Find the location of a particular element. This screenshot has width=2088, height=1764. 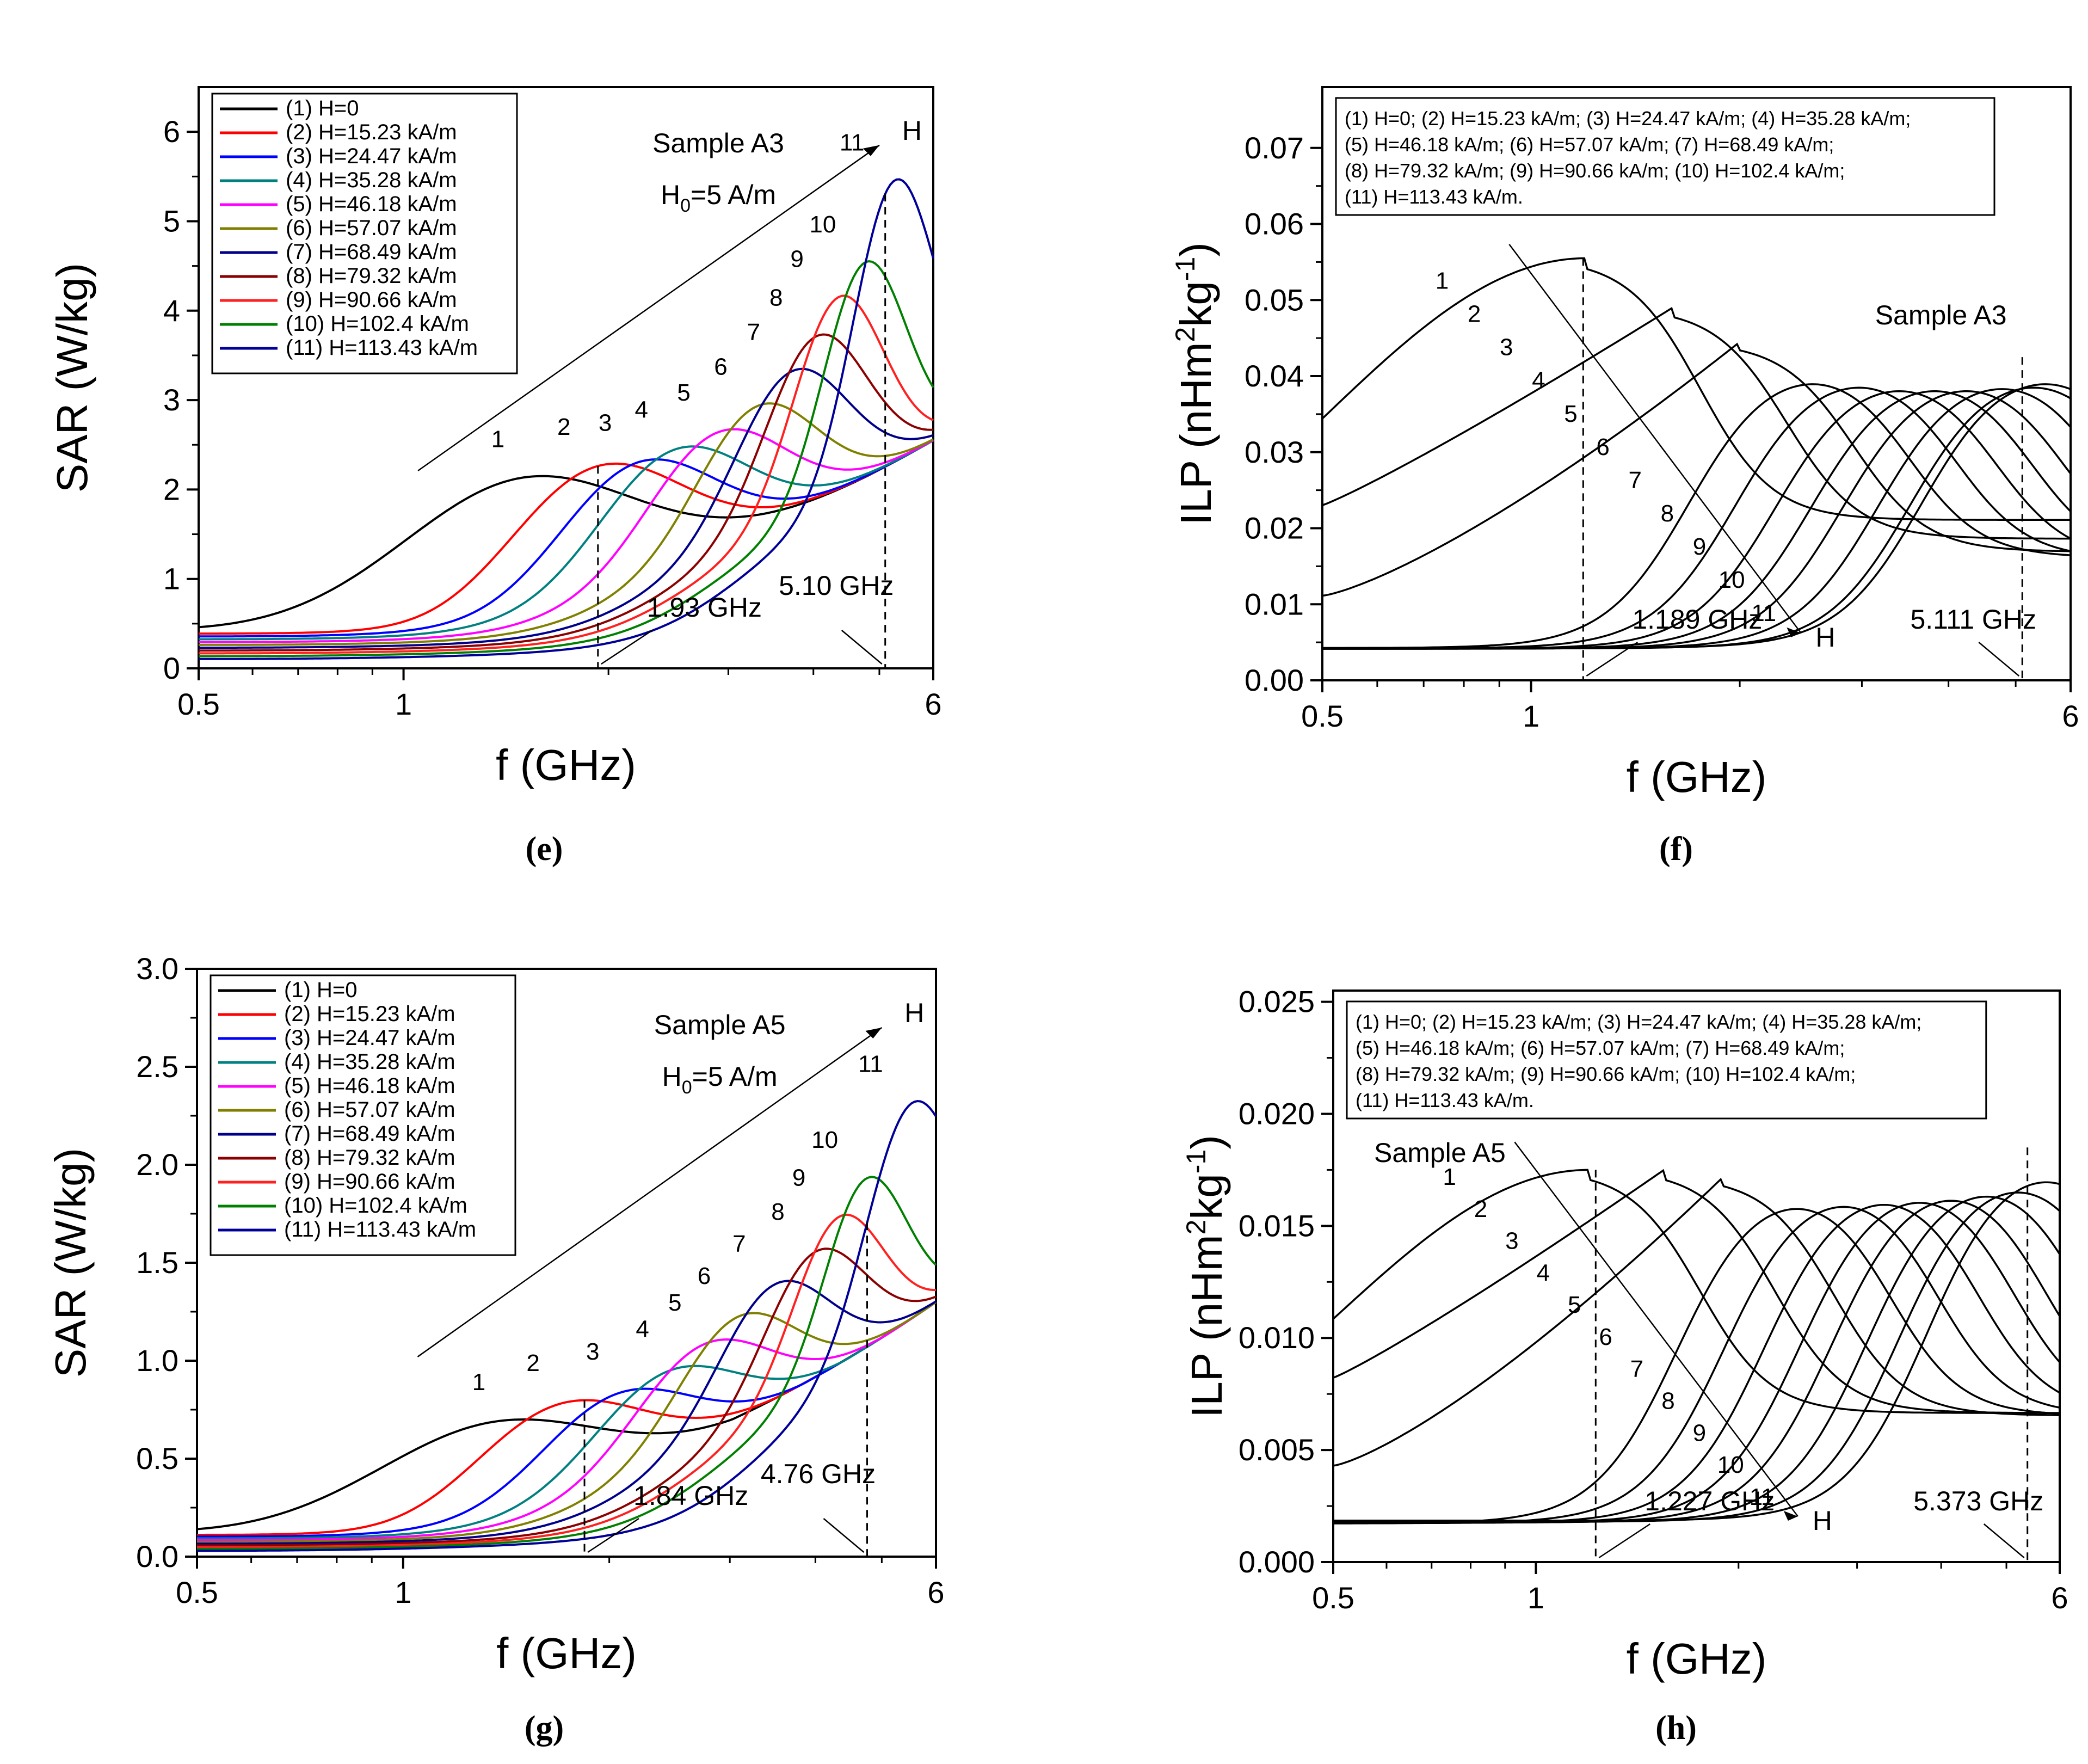

y-tick-label: 6 is located at coordinates (171, 131).